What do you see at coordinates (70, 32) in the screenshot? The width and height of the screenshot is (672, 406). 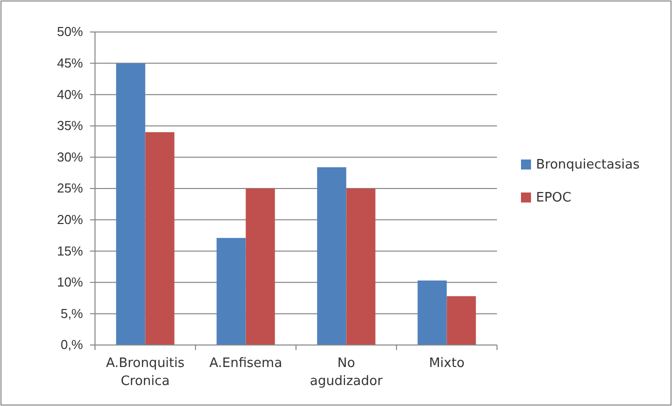 I see `y-tick-label: 50%` at bounding box center [70, 32].